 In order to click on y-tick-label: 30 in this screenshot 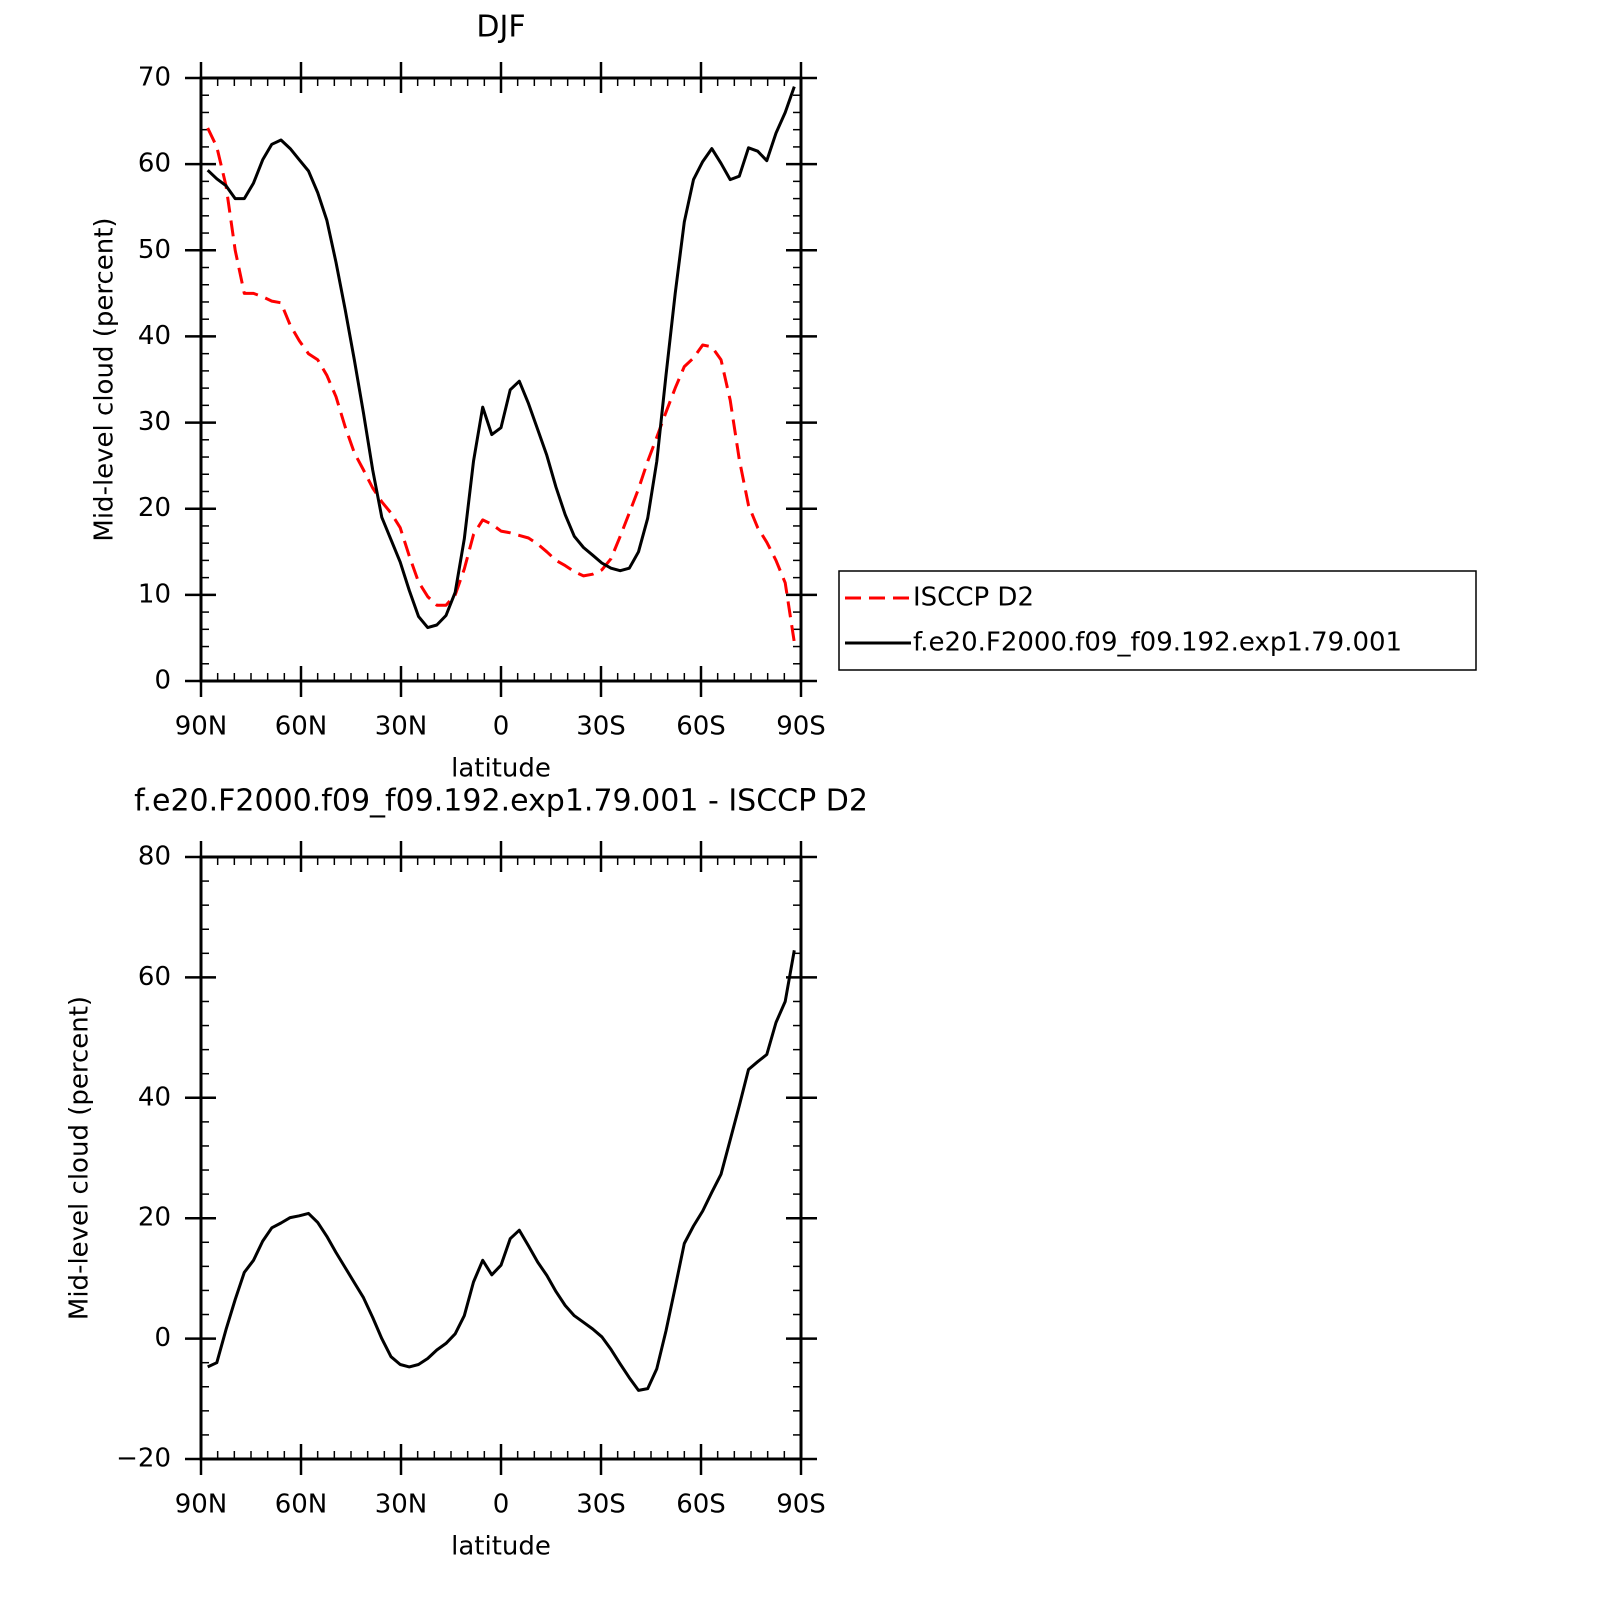, I will do `click(154, 422)`.